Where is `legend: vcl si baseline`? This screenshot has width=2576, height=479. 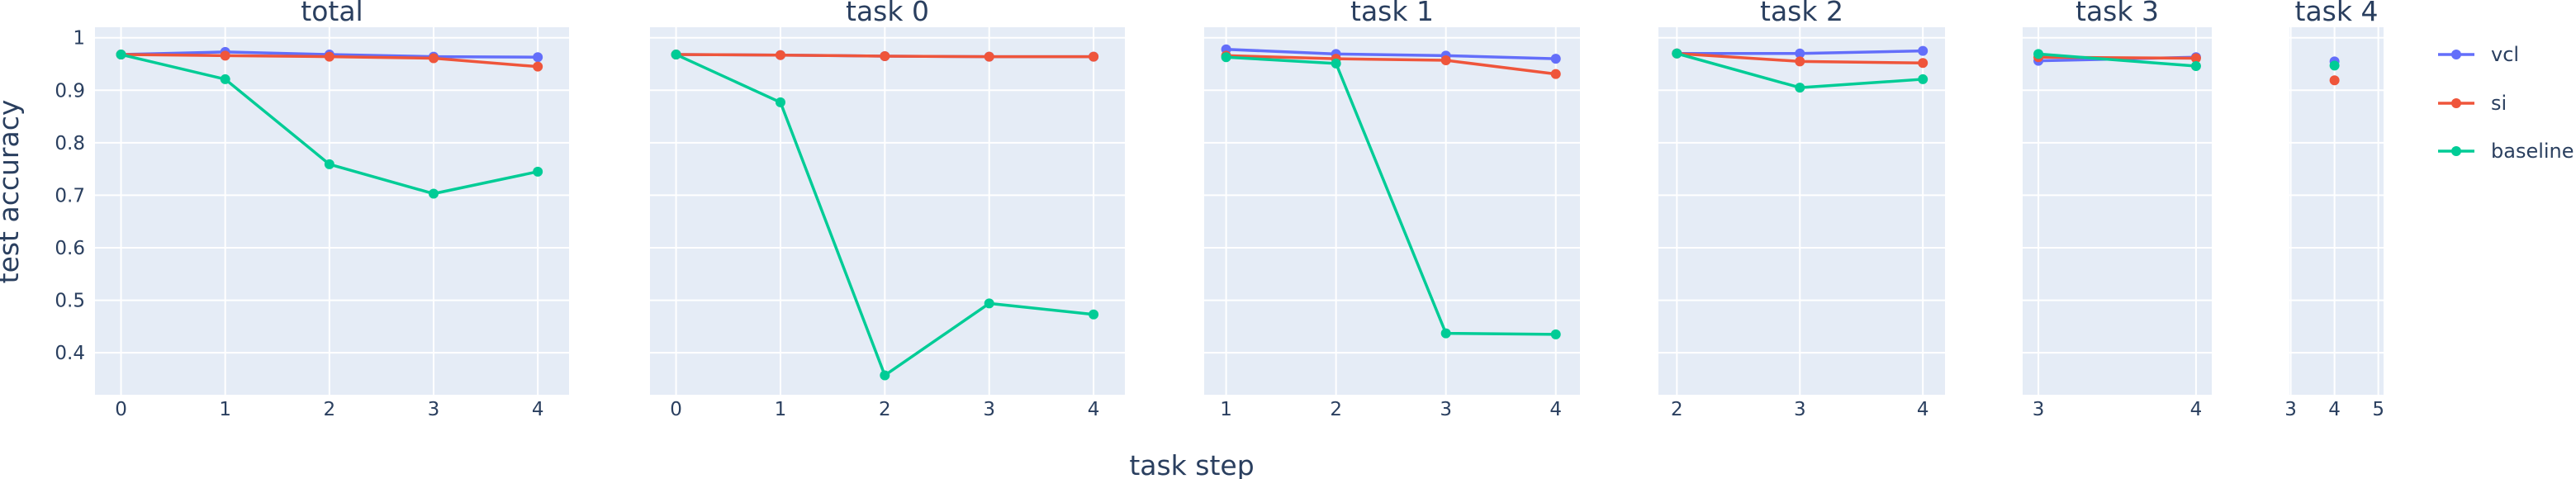
legend: vcl si baseline is located at coordinates (2506, 103).